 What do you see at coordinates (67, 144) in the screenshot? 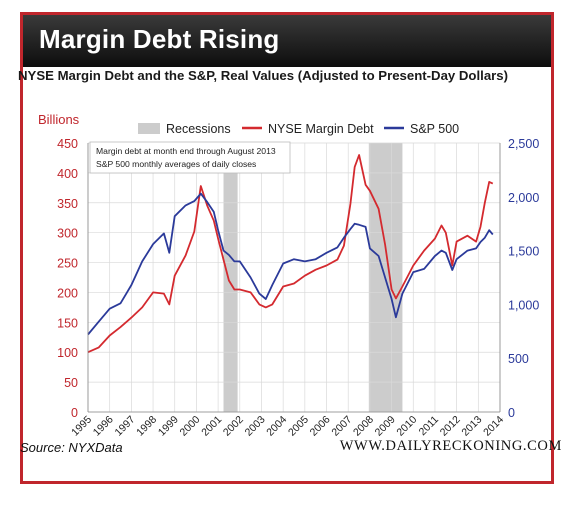
I see `y-left-tick-label: 450` at bounding box center [67, 144].